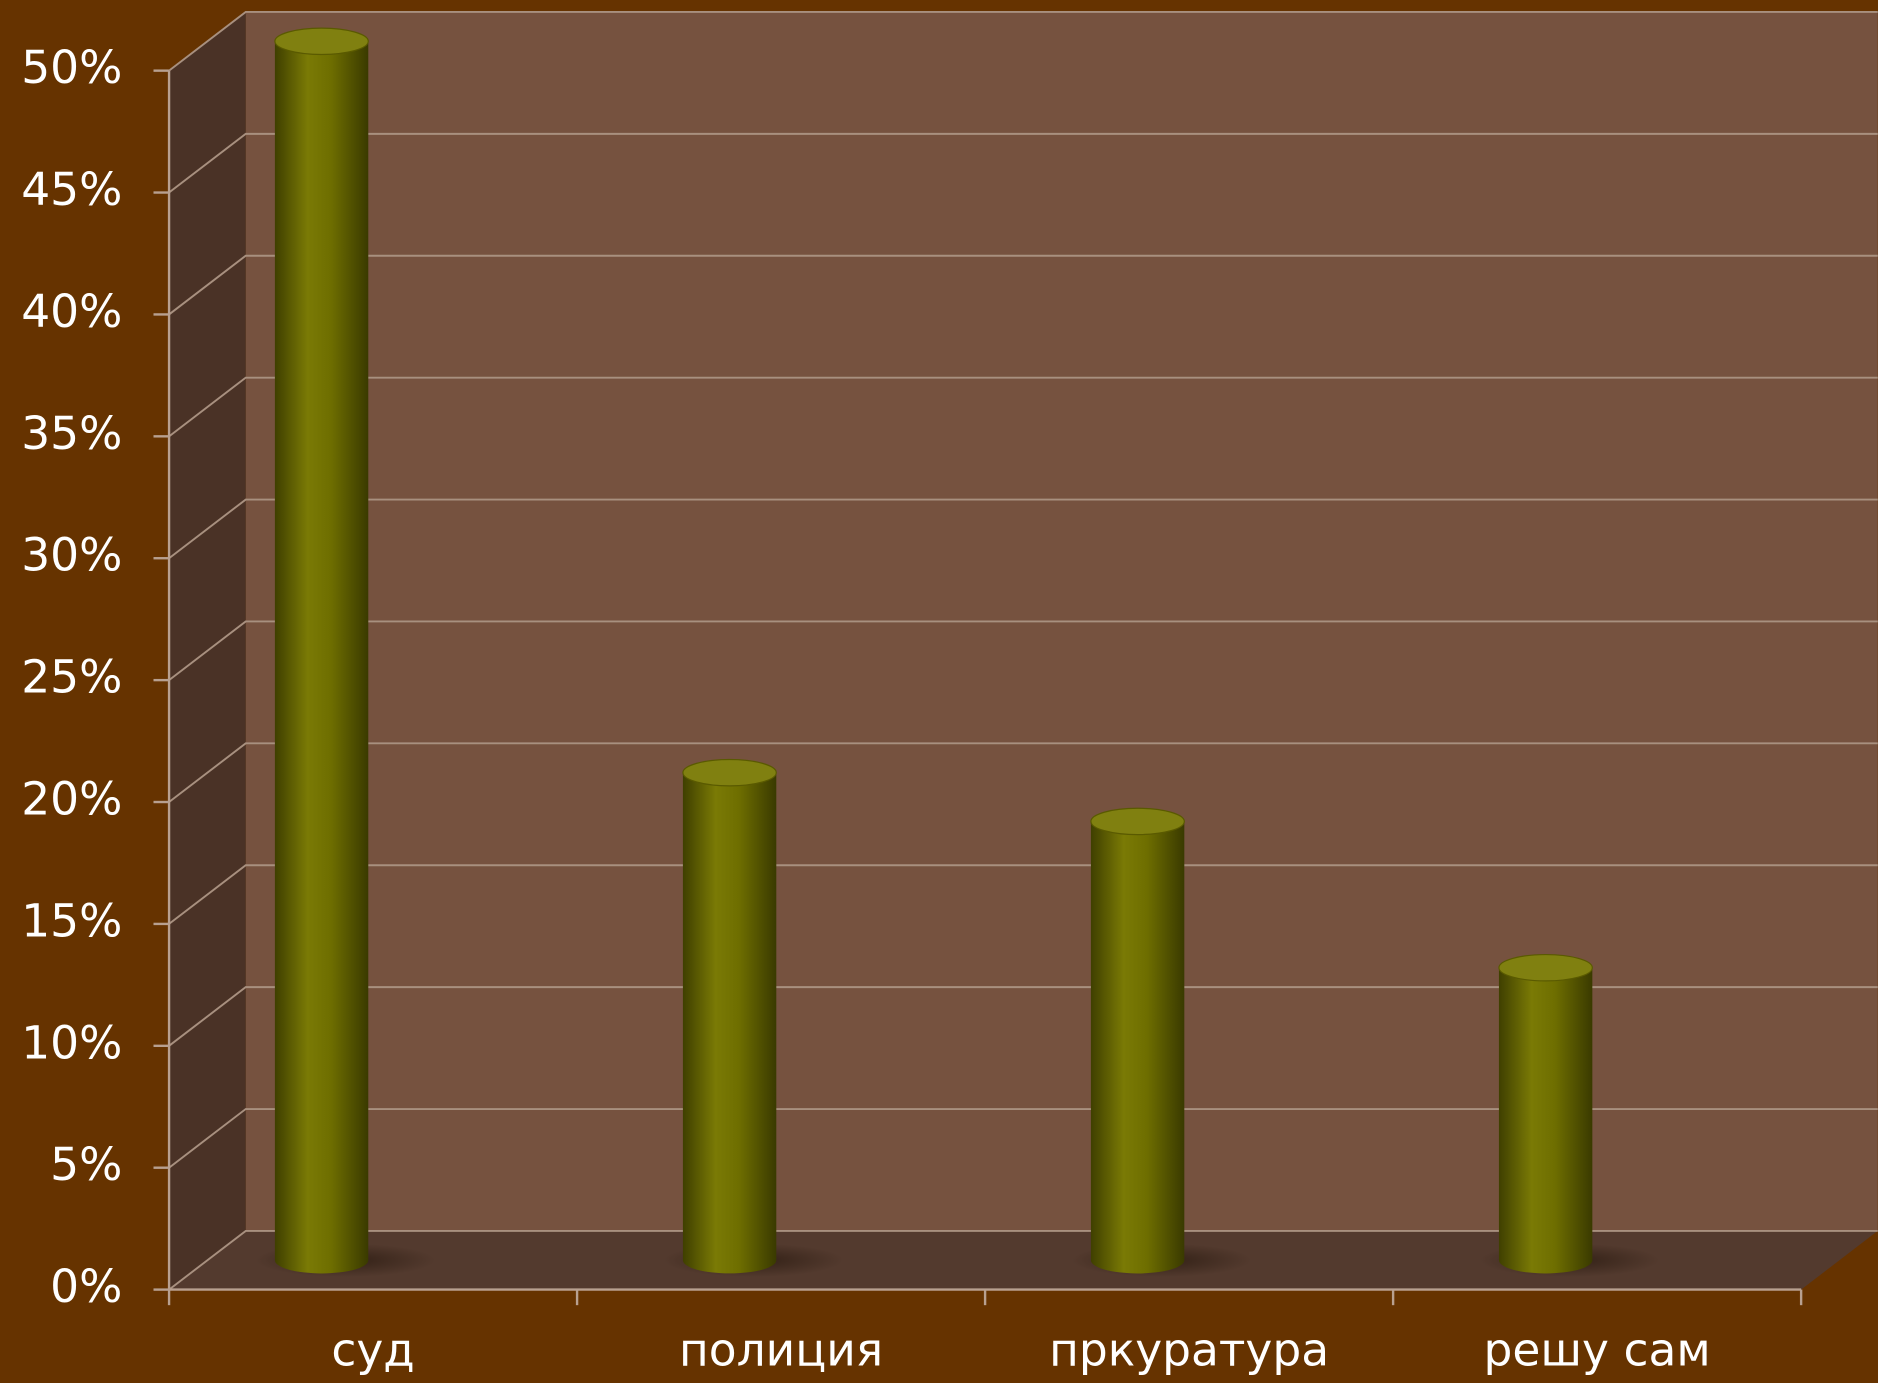 The width and height of the screenshot is (1878, 1383). I want to click on y-tick-label: 0%, so click(86, 1286).